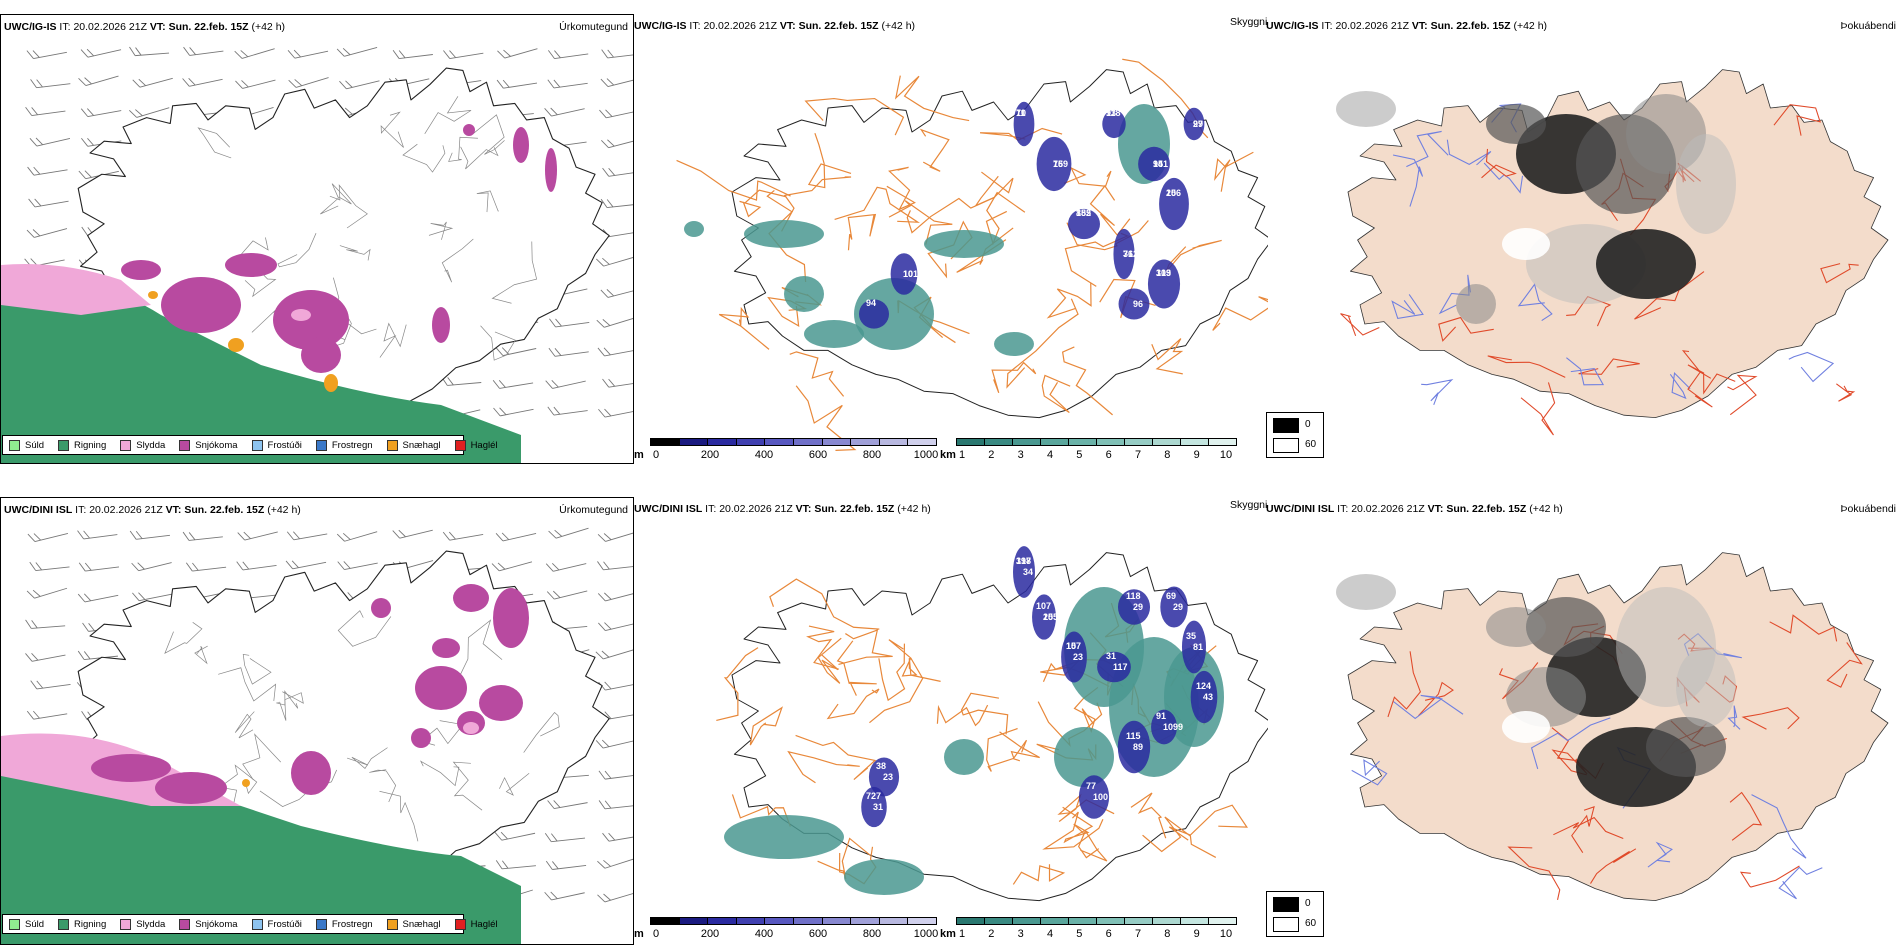  What do you see at coordinates (1138, 304) in the screenshot?
I see `ceiling-label: 96` at bounding box center [1138, 304].